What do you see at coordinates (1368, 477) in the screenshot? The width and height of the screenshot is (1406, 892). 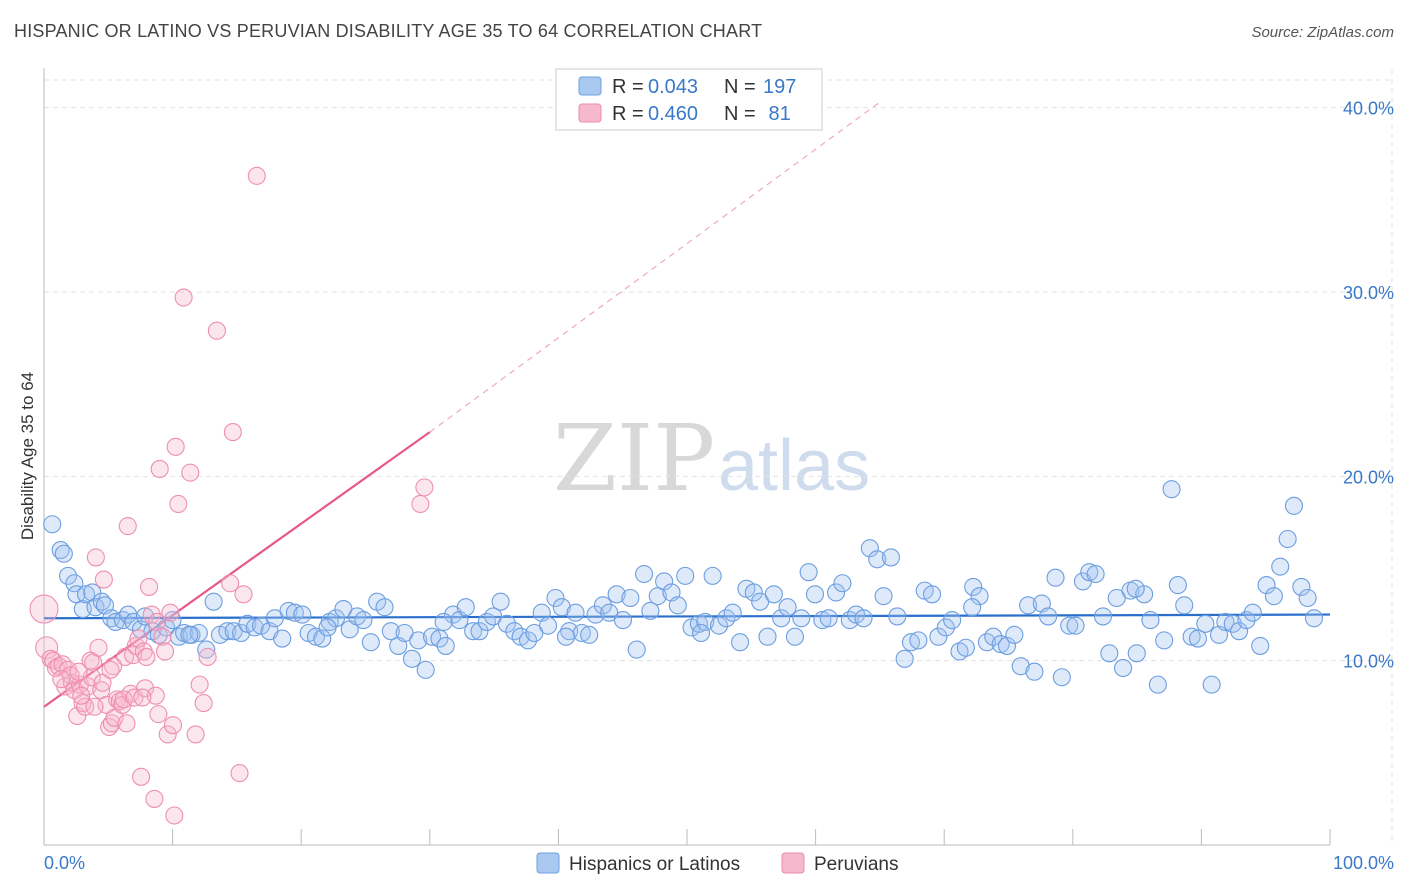 I see `y-tick-label: 20.0%` at bounding box center [1368, 477].